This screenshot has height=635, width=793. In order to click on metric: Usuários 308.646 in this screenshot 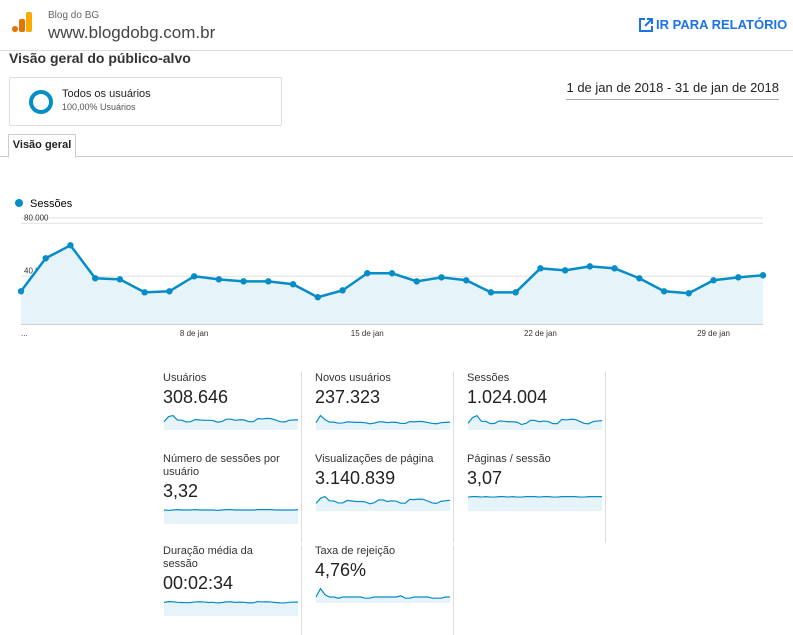, I will do `click(232, 417)`.